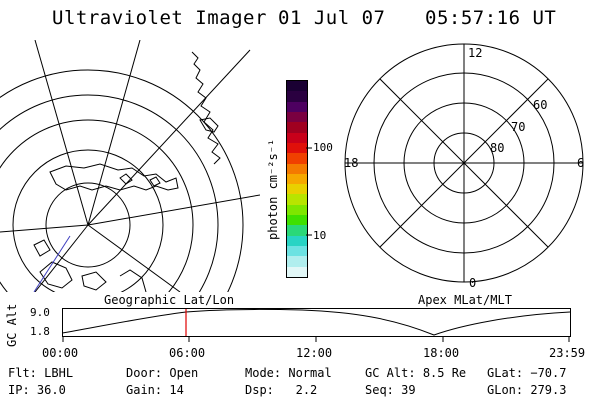 This screenshot has width=600, height=400. I want to click on glat-value: −70.7, so click(548, 373).